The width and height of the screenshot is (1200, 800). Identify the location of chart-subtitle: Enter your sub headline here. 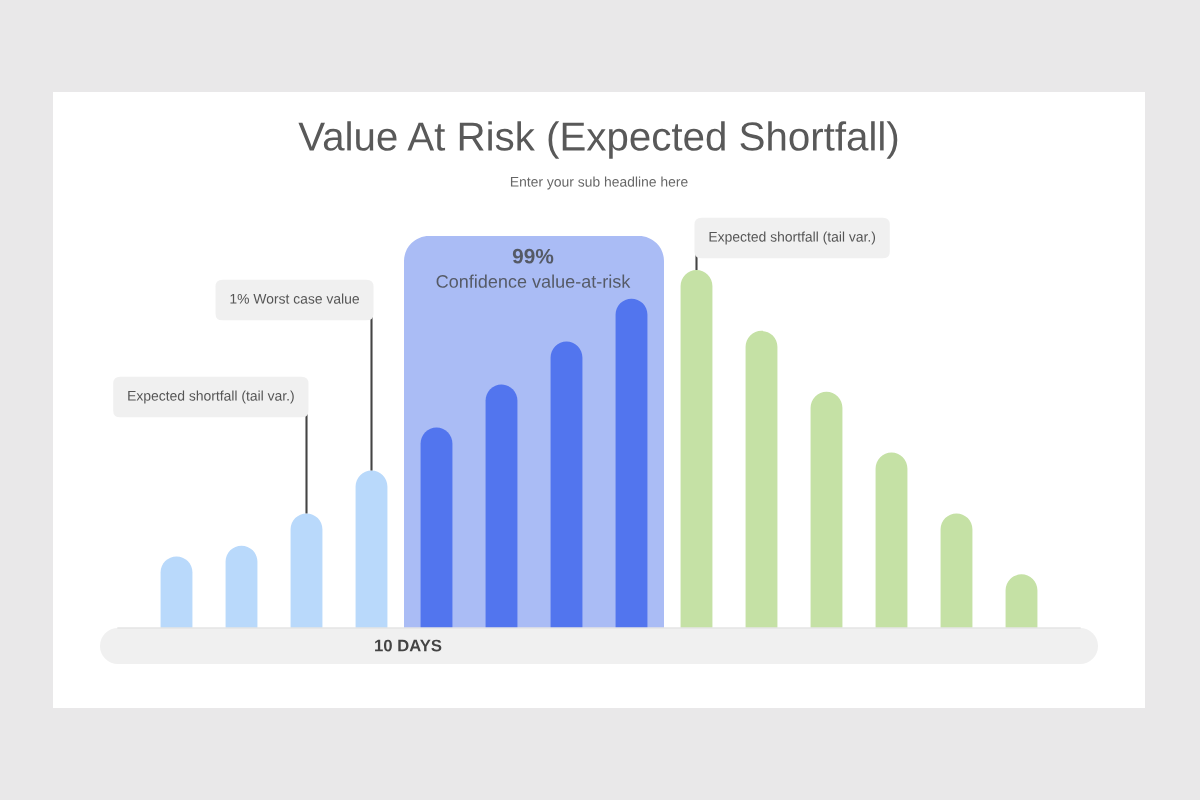
(599, 183).